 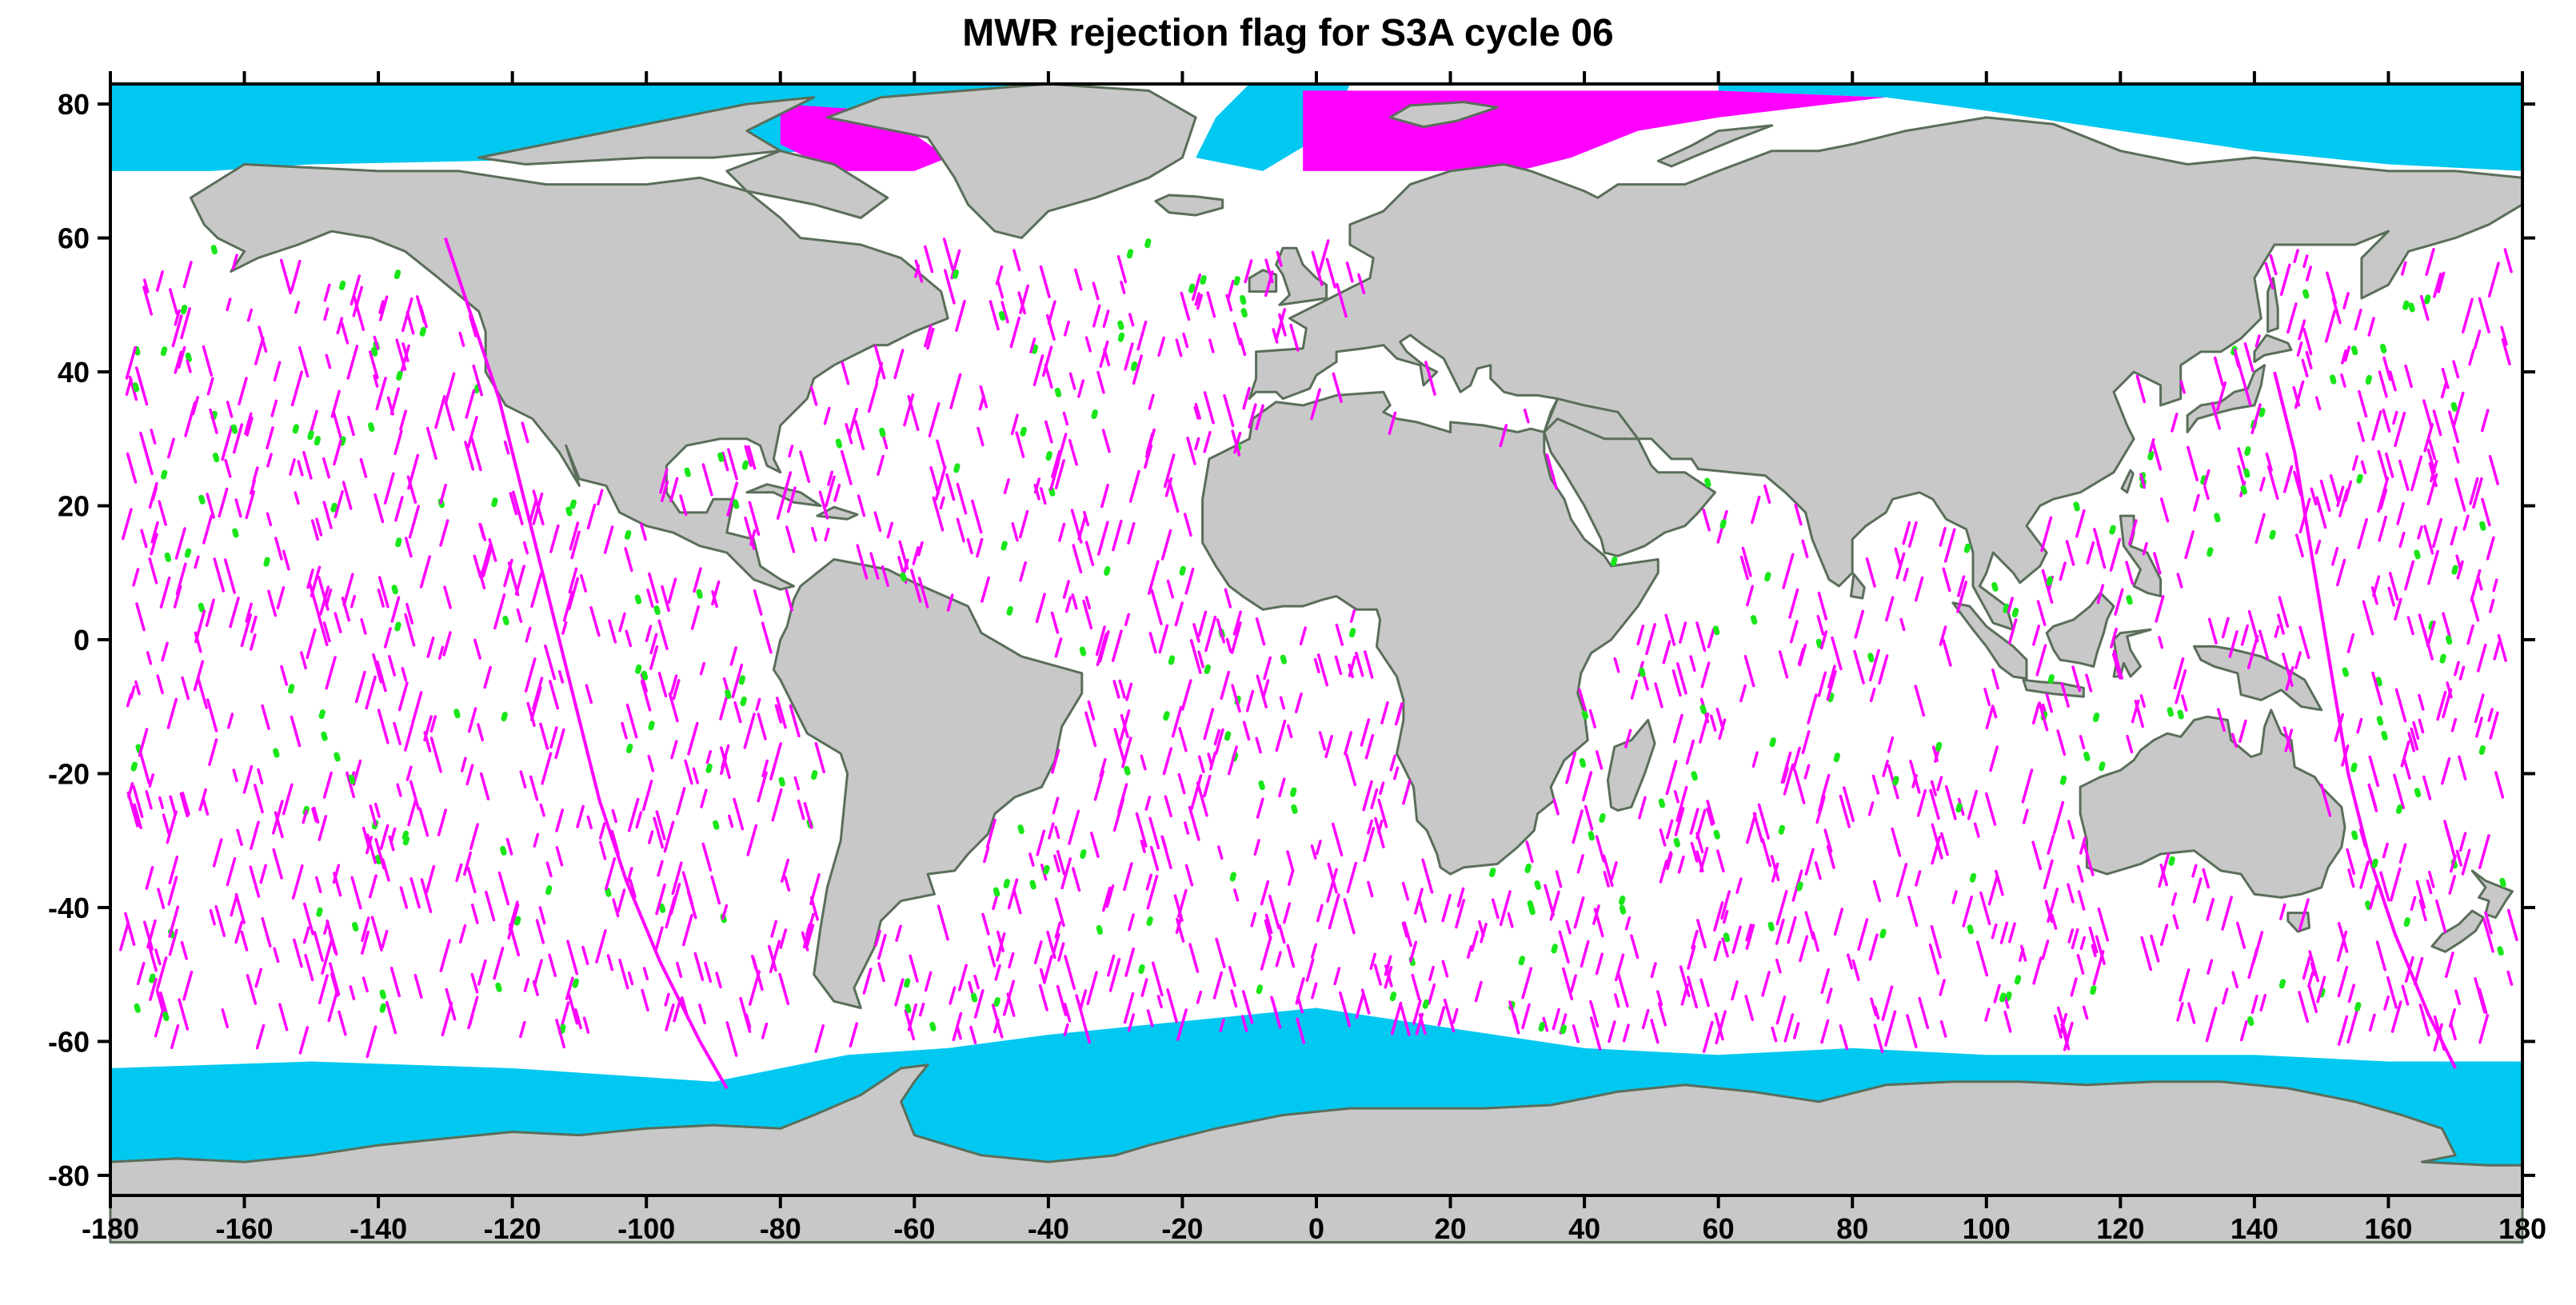 I want to click on x-tick-label: 40, so click(x=1584, y=1229).